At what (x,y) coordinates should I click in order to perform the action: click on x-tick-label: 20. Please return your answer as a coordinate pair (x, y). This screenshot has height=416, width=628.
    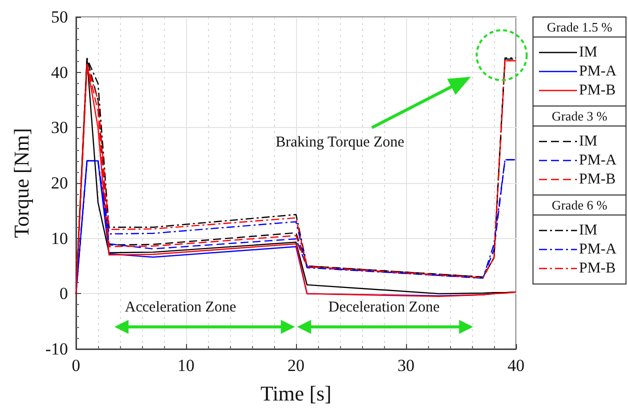
    Looking at the image, I should click on (296, 365).